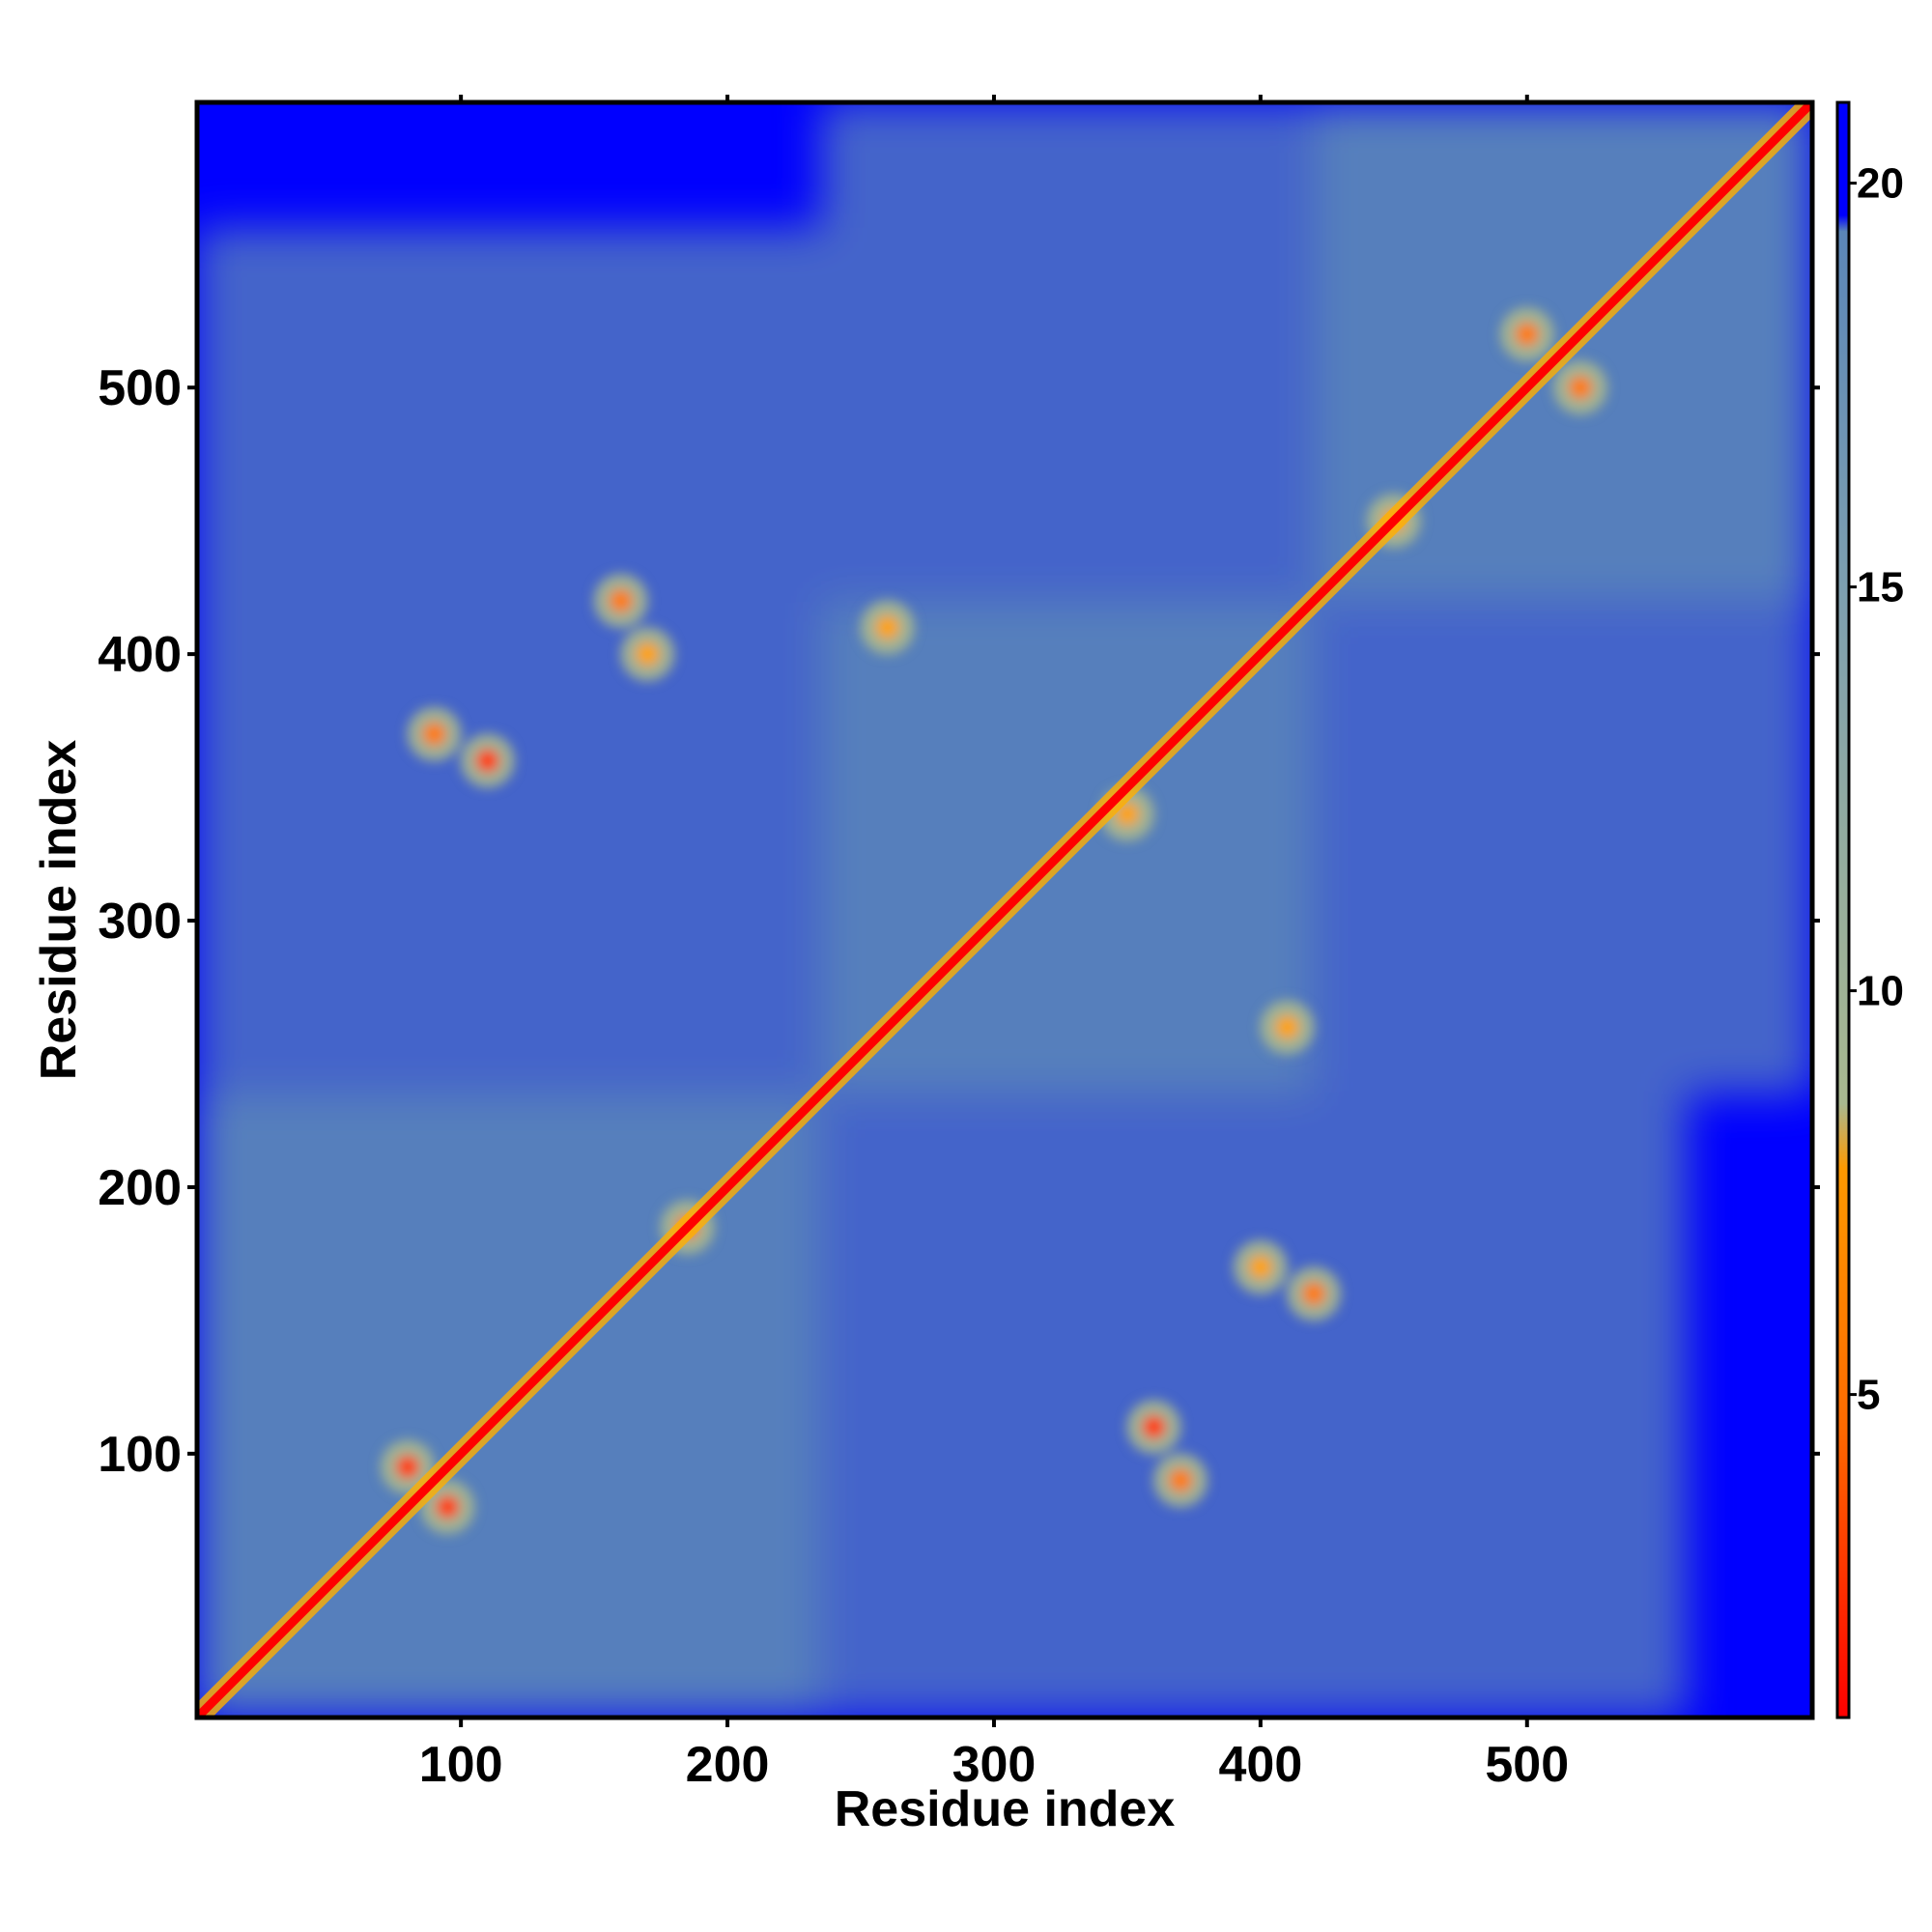 The height and width of the screenshot is (1932, 1932). What do you see at coordinates (1880, 184) in the screenshot?
I see `colorbar-tick-label: 20` at bounding box center [1880, 184].